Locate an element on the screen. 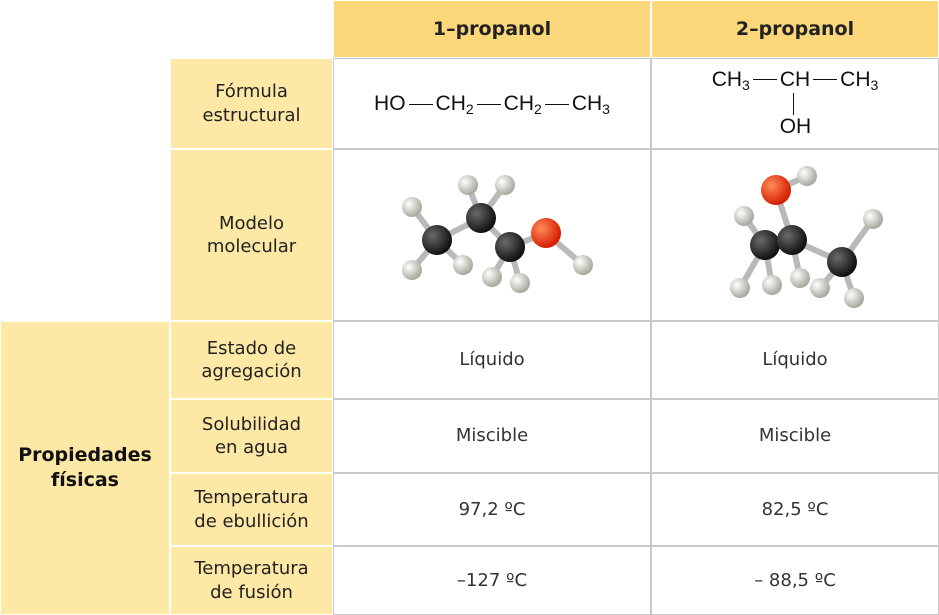 This screenshot has height=615, width=939. data-cell: – 88,5 ºC is located at coordinates (795, 580).